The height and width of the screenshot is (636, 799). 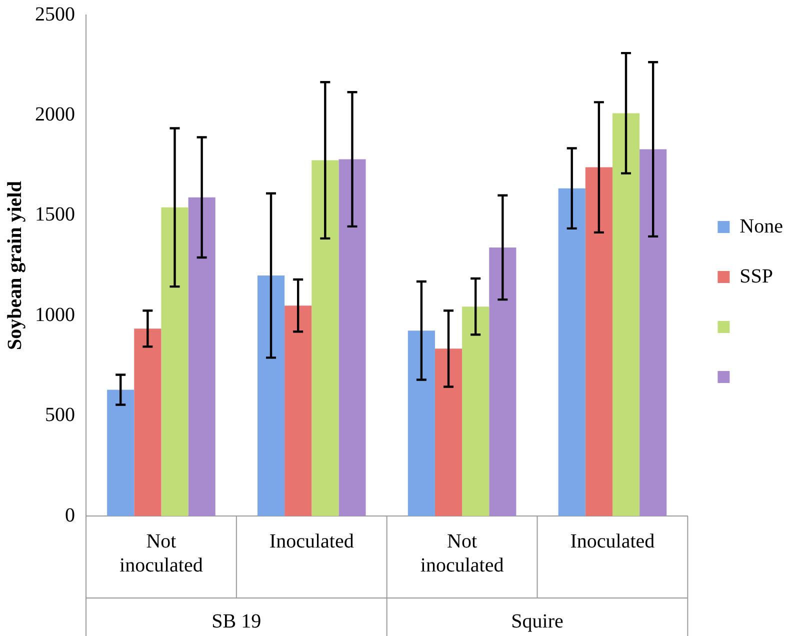 I want to click on legend-label: SSP, so click(x=757, y=276).